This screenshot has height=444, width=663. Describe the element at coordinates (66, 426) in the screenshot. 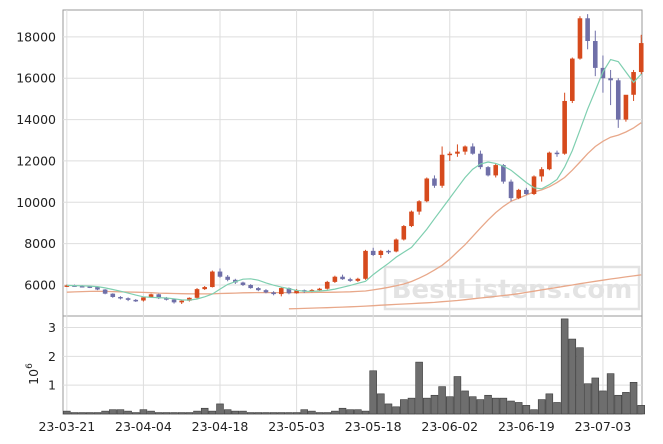

I see `x-tick-label: 23-03-21` at that location.